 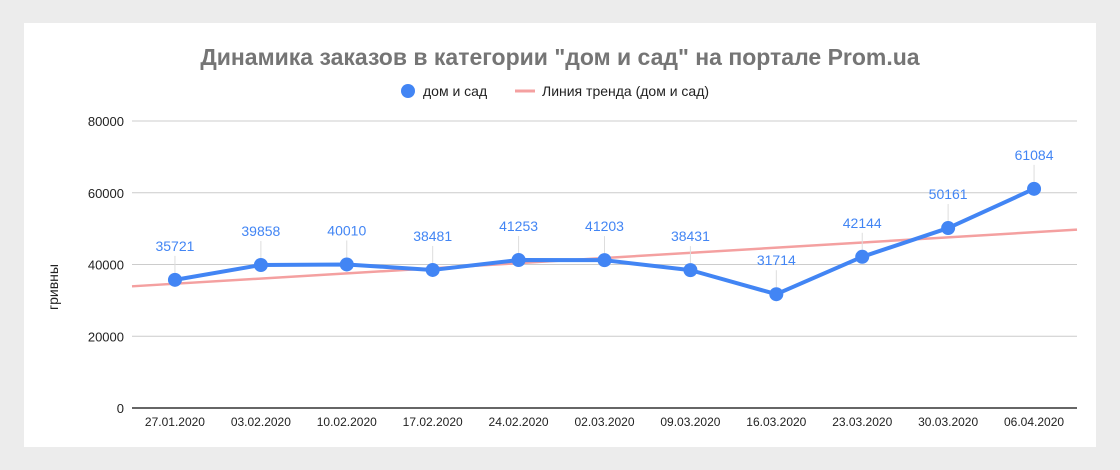 What do you see at coordinates (433, 422) in the screenshot?
I see `x-tick-label: 17.02.2020` at bounding box center [433, 422].